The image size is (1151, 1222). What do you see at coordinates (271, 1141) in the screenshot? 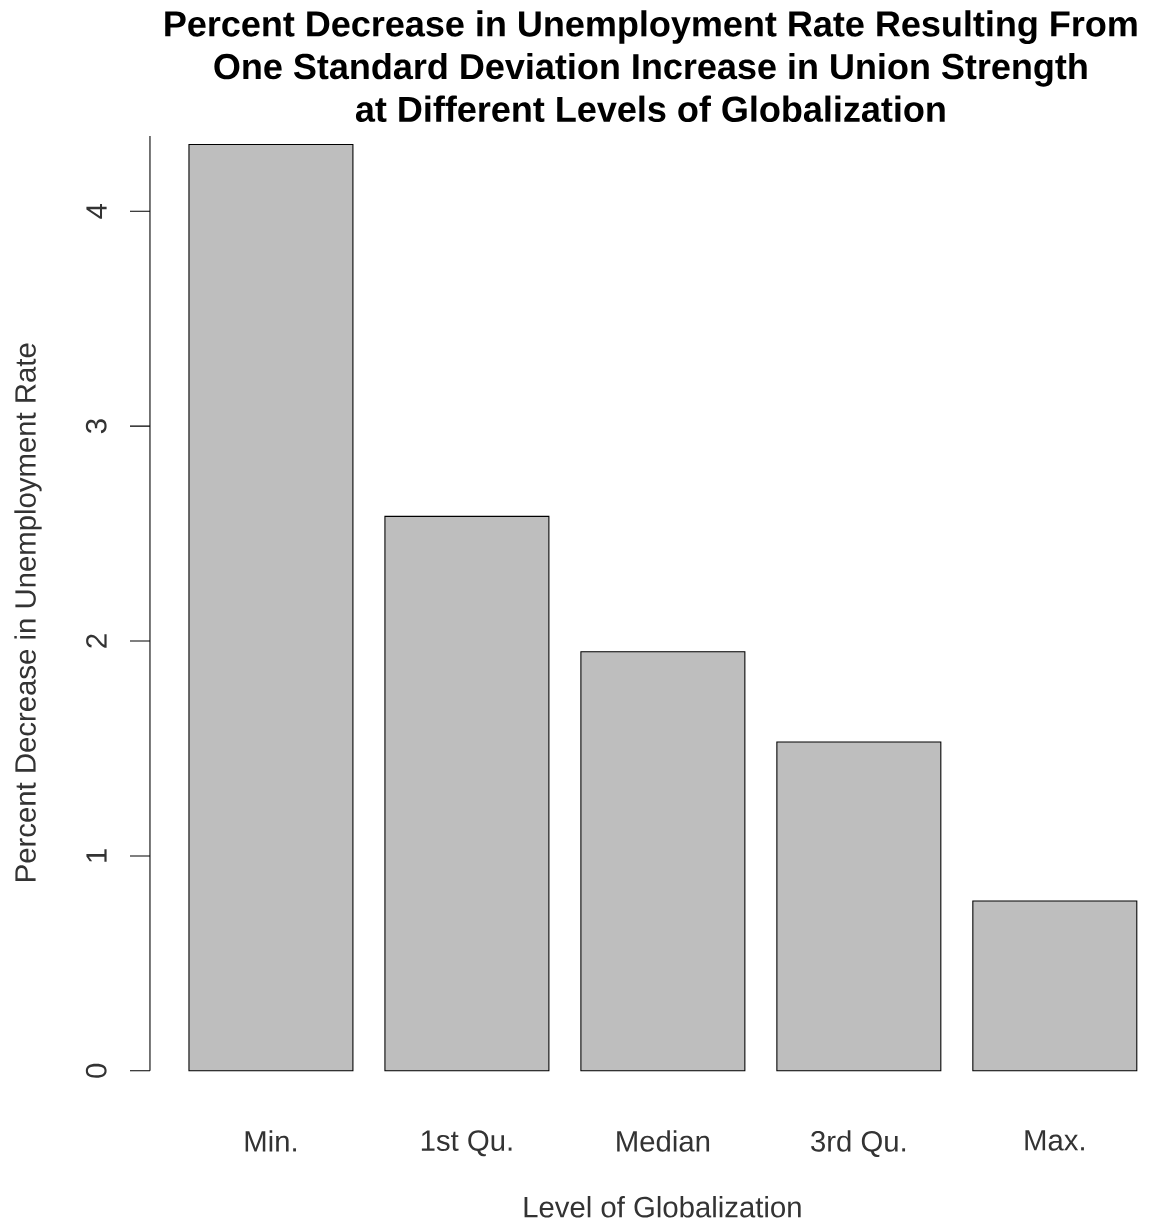
I see `x-tick-label: Min.` at bounding box center [271, 1141].